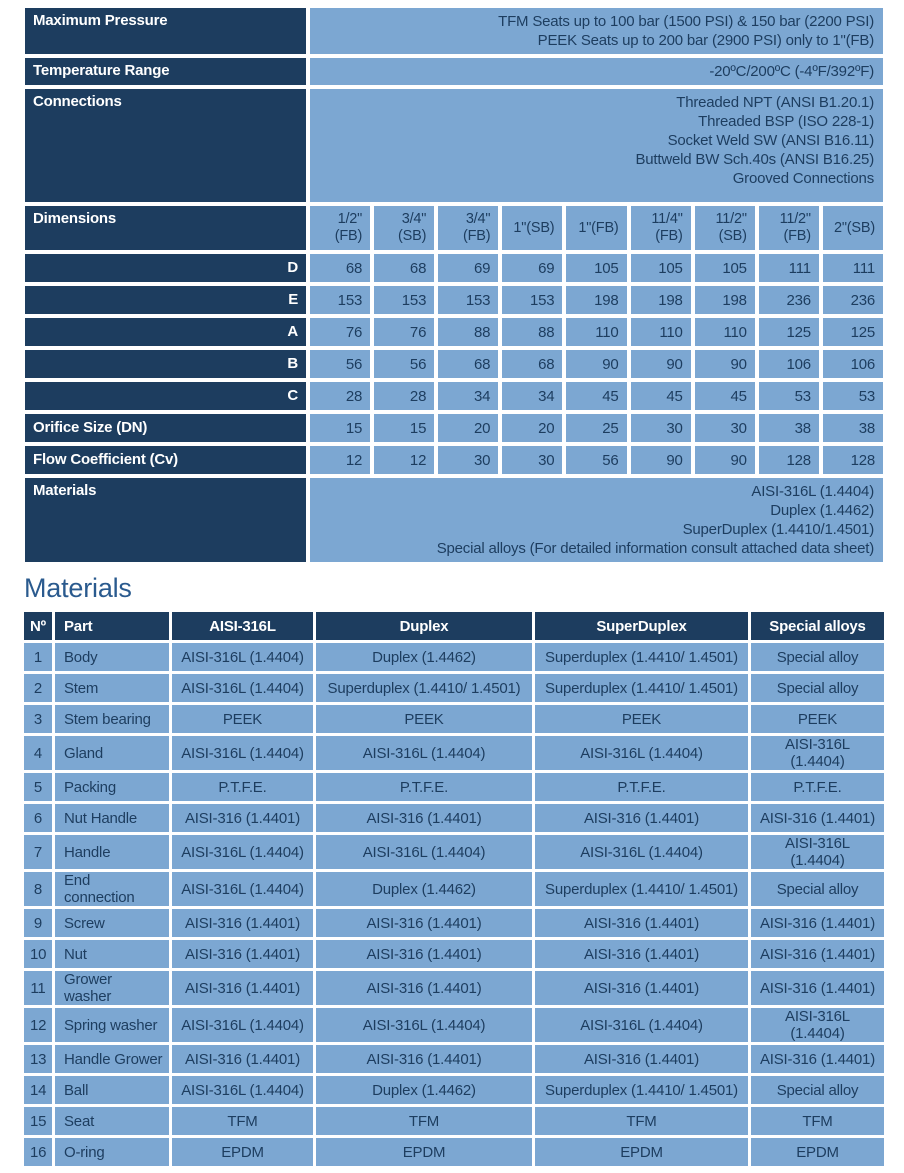 Image resolution: width=904 pixels, height=1173 pixels. I want to click on materials-cell-duplex: AISI-316 (1.4401), so click(424, 923).